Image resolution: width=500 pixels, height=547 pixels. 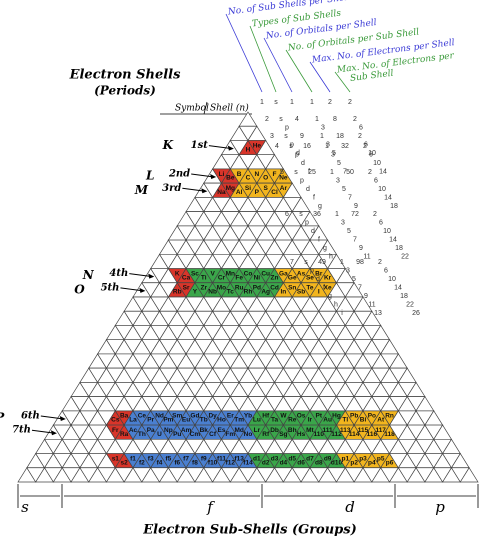 I want to click on element-symbol: Pa, so click(x=151, y=430).